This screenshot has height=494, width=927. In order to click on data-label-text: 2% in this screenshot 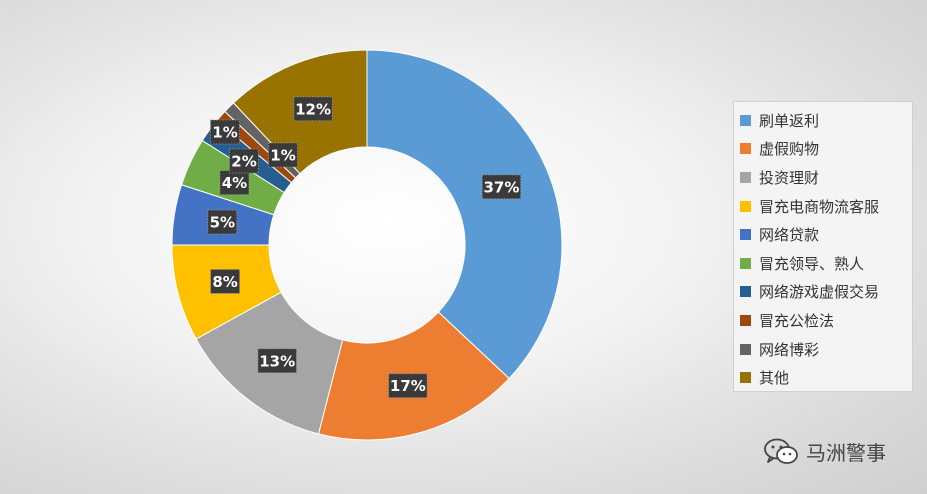, I will do `click(243, 162)`.